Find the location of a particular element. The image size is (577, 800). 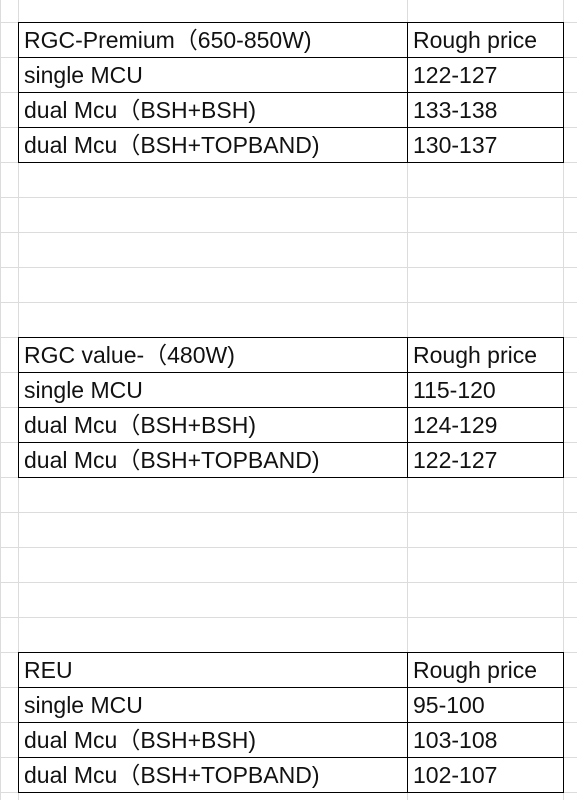

table-header-row: RGC value-（480W) Rough price is located at coordinates (291, 355).